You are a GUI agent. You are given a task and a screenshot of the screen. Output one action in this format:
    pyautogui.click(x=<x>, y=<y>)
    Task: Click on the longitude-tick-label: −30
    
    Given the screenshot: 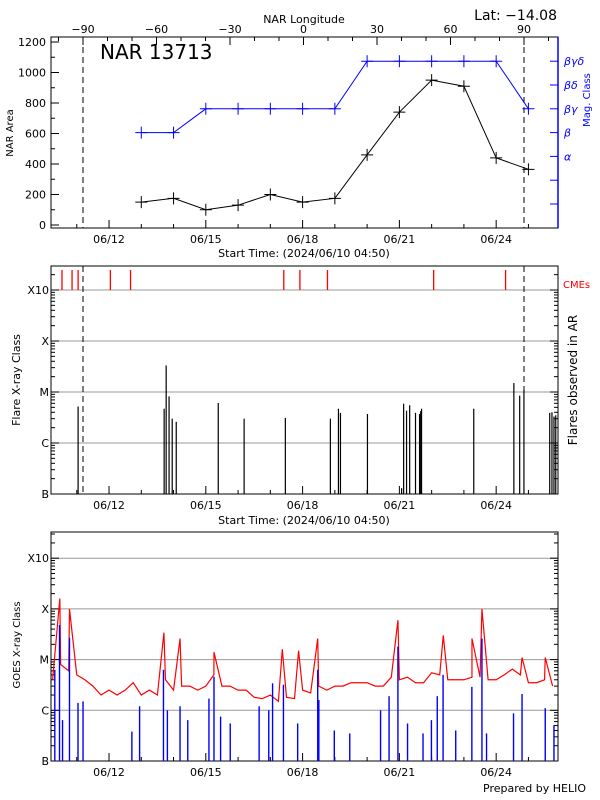 What is the action you would take?
    pyautogui.click(x=229, y=29)
    